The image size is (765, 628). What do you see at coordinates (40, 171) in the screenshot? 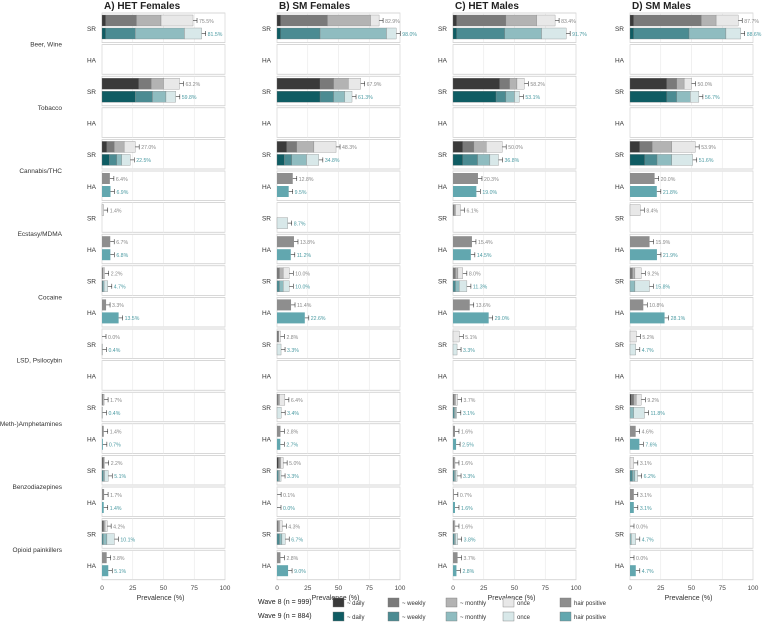
I see `substance-label: Cannabis/THC` at bounding box center [40, 171].